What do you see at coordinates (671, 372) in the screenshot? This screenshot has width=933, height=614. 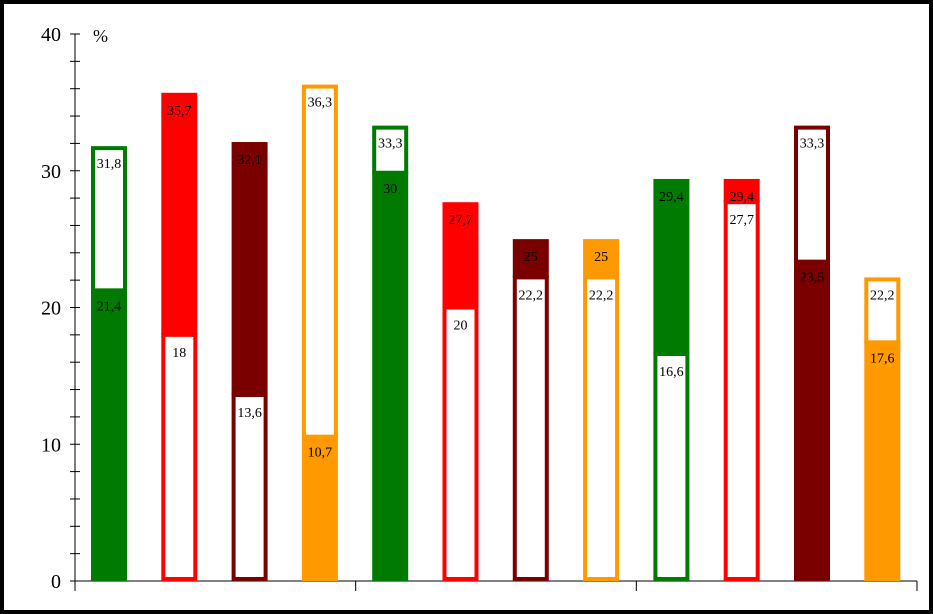 I see `bar-inner-label: 16,6` at bounding box center [671, 372].